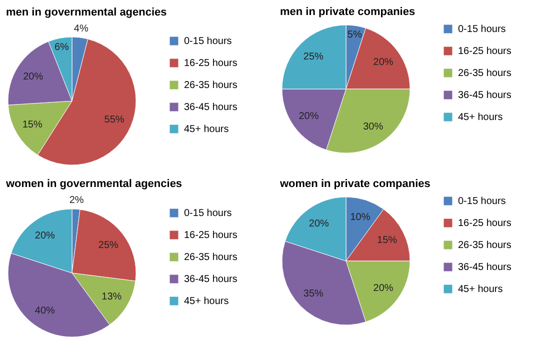 The height and width of the screenshot is (345, 548). What do you see at coordinates (76, 200) in the screenshot?
I see `data-label: 2%` at bounding box center [76, 200].